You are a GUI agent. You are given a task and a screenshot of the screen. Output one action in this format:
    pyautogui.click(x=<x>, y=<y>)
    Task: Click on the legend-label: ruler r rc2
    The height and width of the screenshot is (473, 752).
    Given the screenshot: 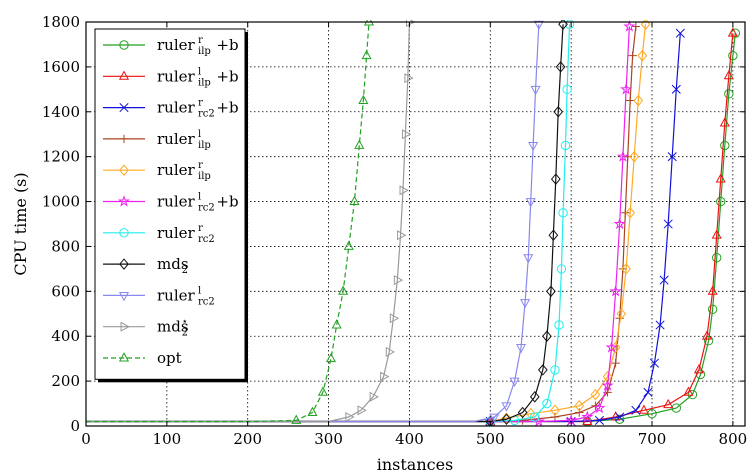 What is the action you would take?
    pyautogui.click(x=186, y=234)
    